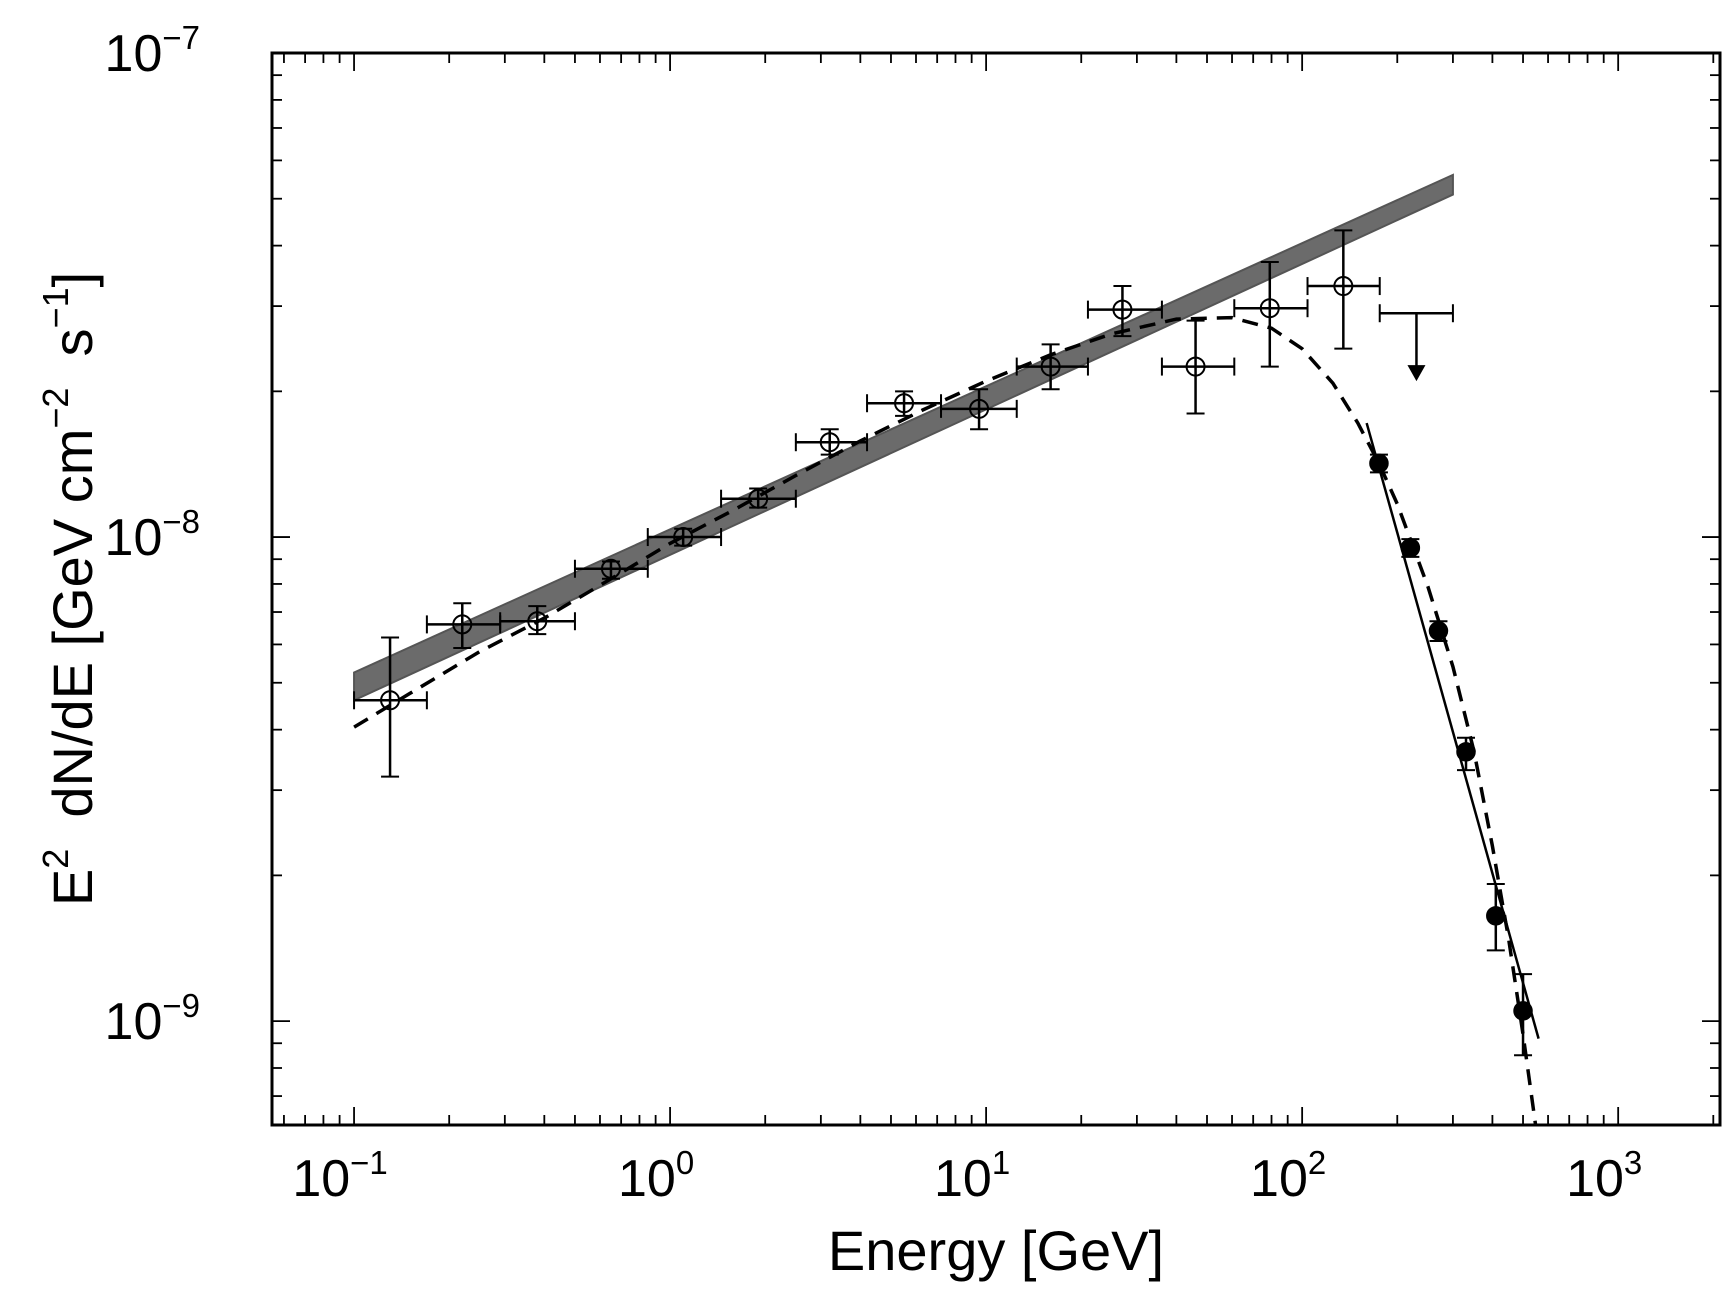  I want to click on y-tick-label-exp: −9, so click(181, 1005).